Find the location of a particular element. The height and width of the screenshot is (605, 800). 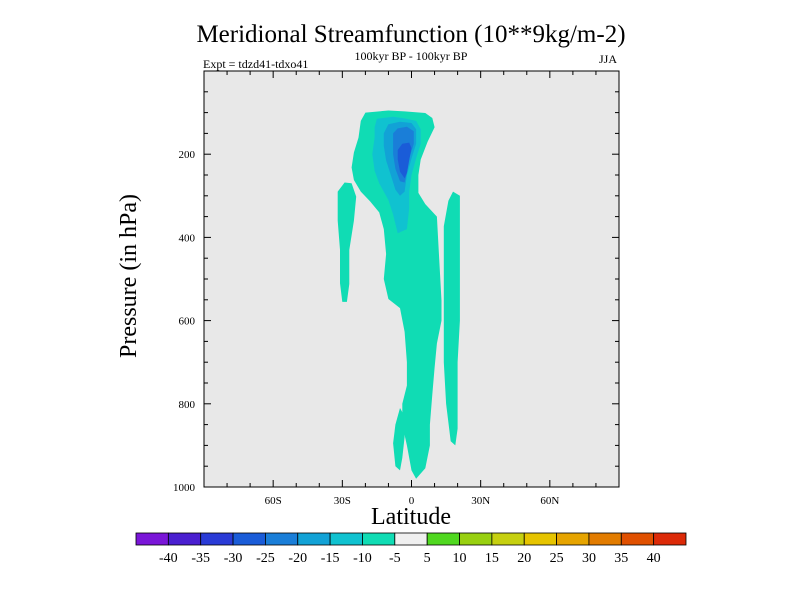

x-tick-label: 30N is located at coordinates (480, 501).